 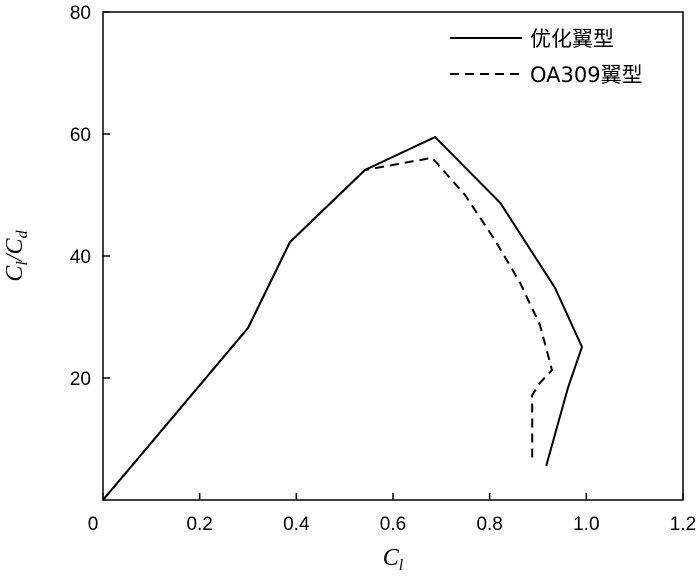 What do you see at coordinates (489, 524) in the screenshot?
I see `x-tick-label: 0.8` at bounding box center [489, 524].